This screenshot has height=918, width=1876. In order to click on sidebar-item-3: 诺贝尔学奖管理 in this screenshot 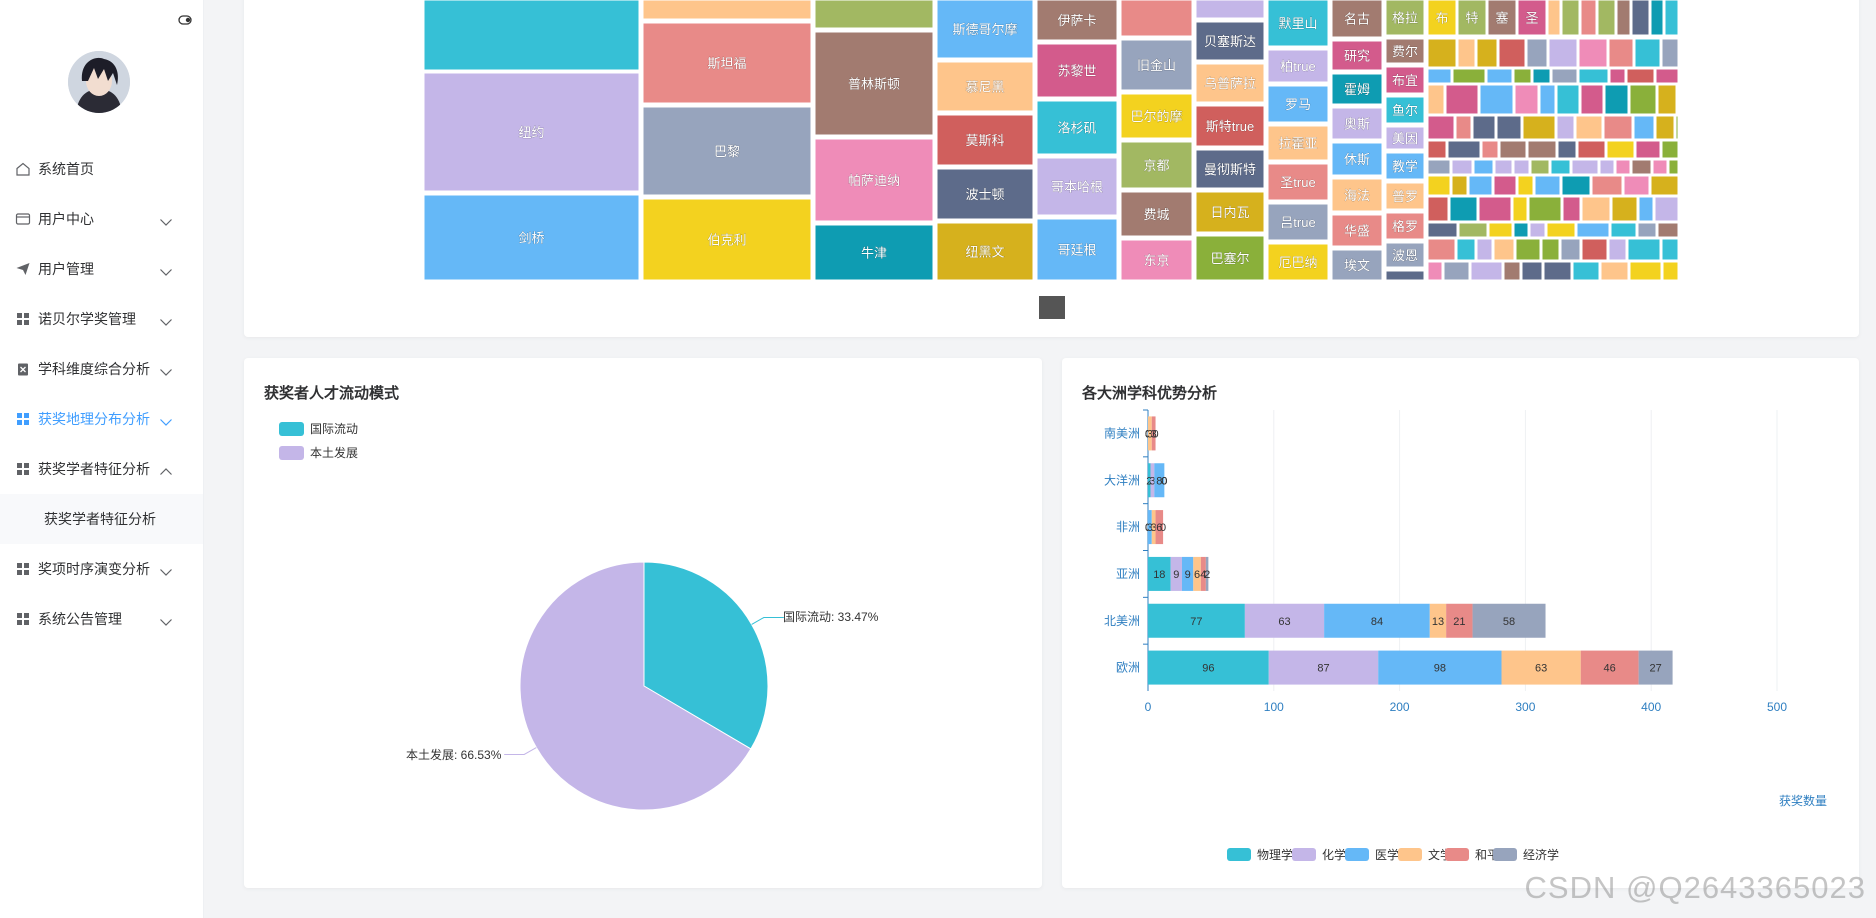, I will do `click(101, 319)`.